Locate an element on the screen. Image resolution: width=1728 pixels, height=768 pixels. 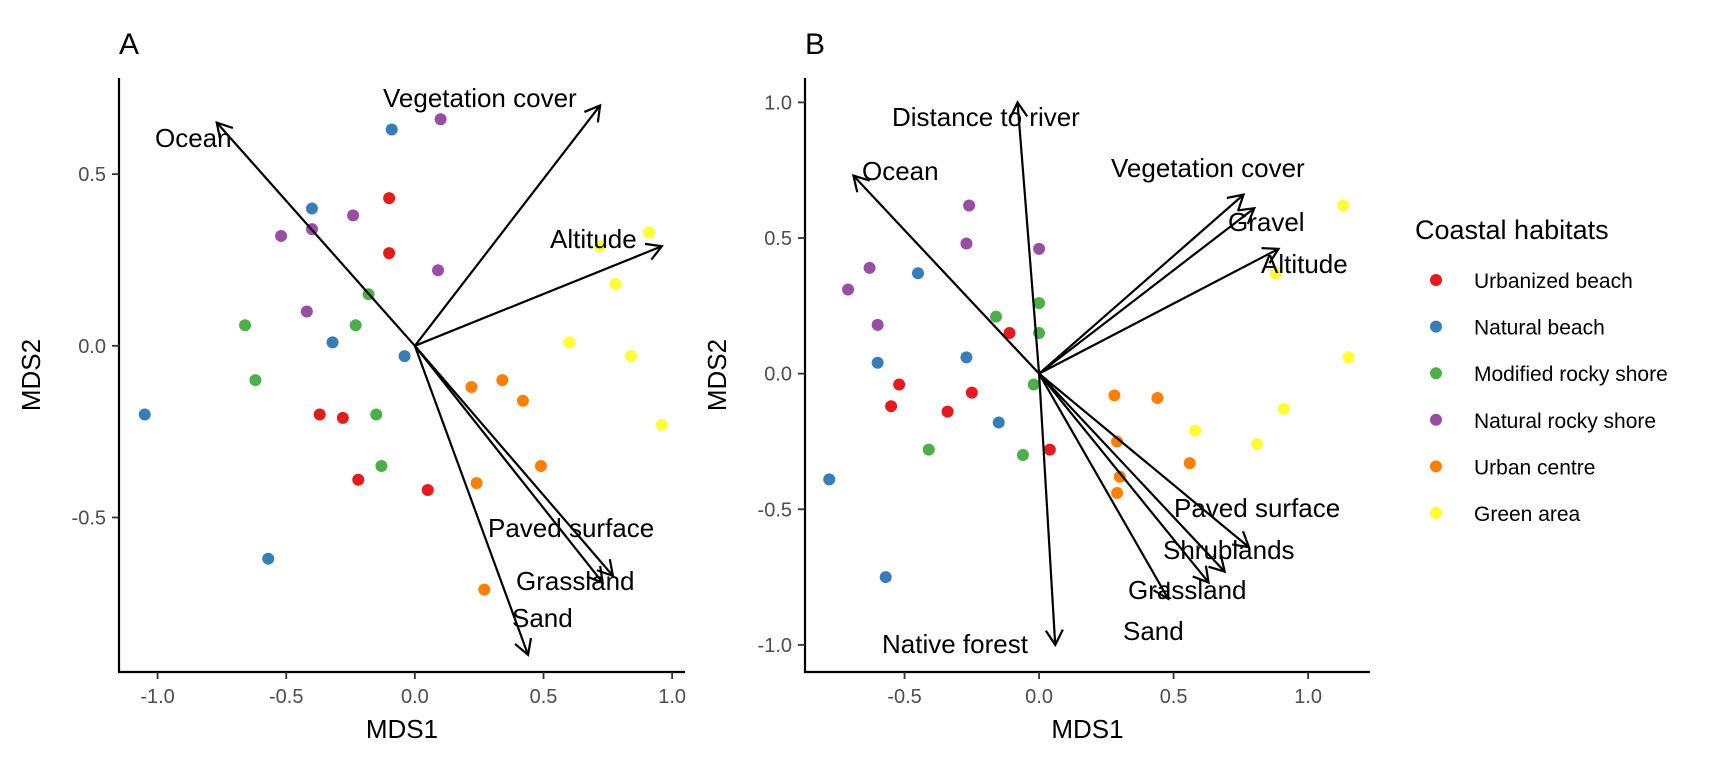
y-axis-title: MDS2 is located at coordinates (31, 375).